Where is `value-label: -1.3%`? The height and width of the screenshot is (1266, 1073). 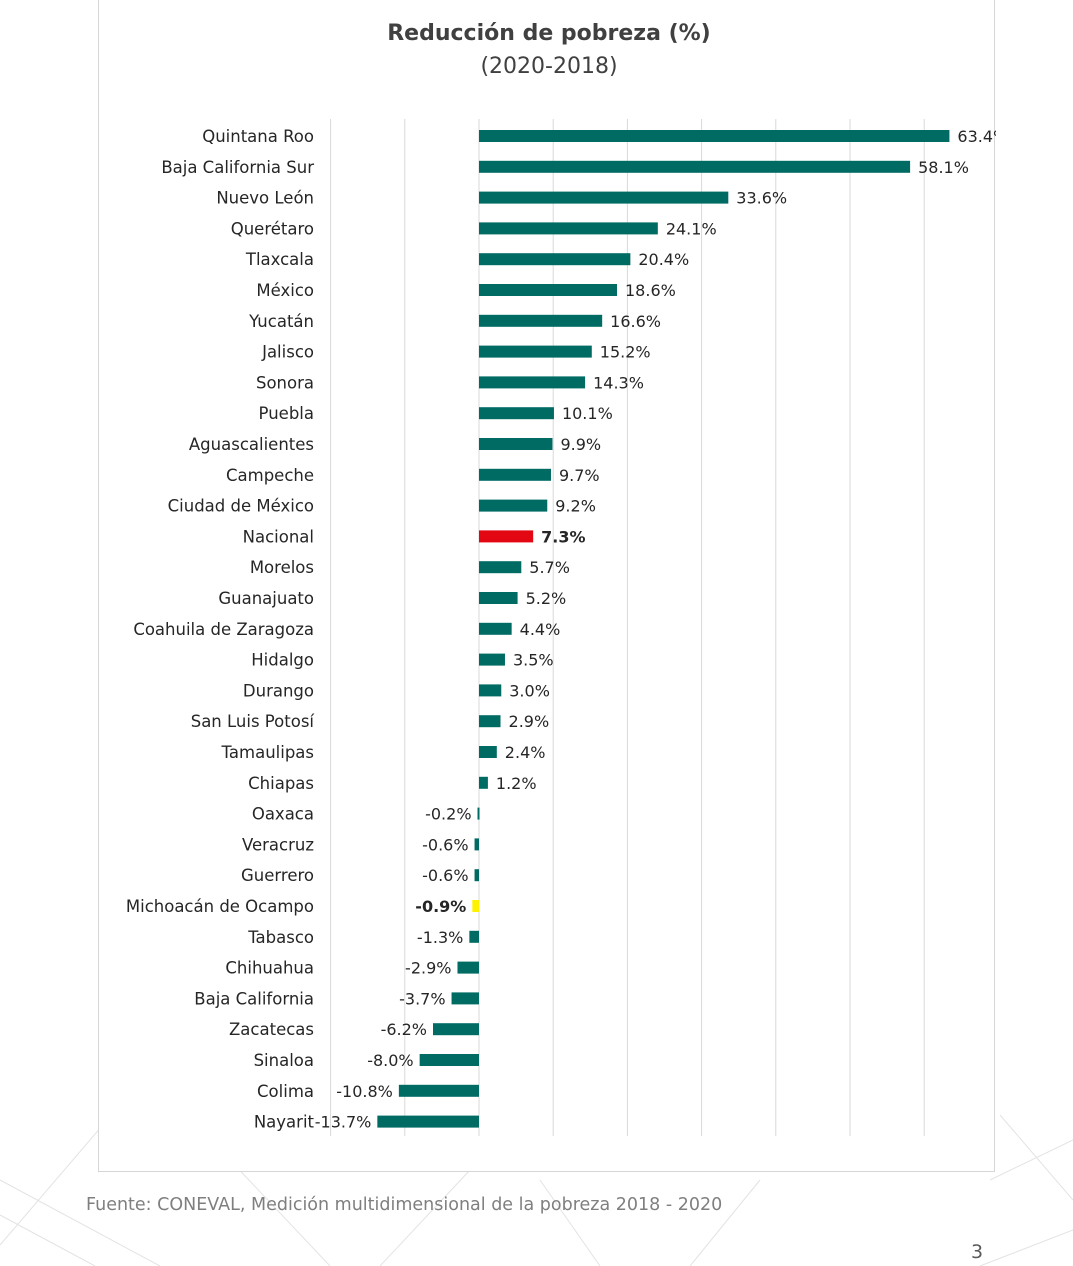
value-label: -1.3% is located at coordinates (440, 937).